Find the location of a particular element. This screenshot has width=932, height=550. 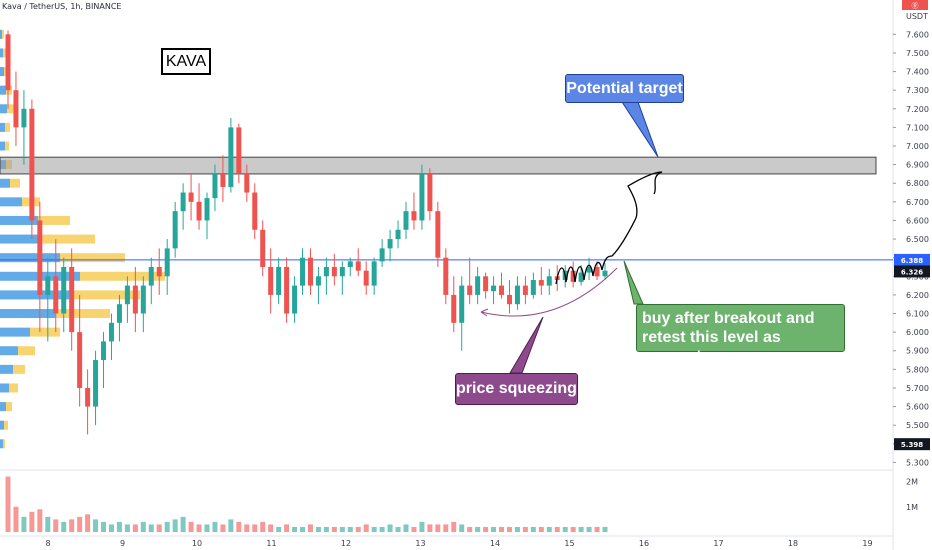

x-tick-label: 17 is located at coordinates (718, 543).